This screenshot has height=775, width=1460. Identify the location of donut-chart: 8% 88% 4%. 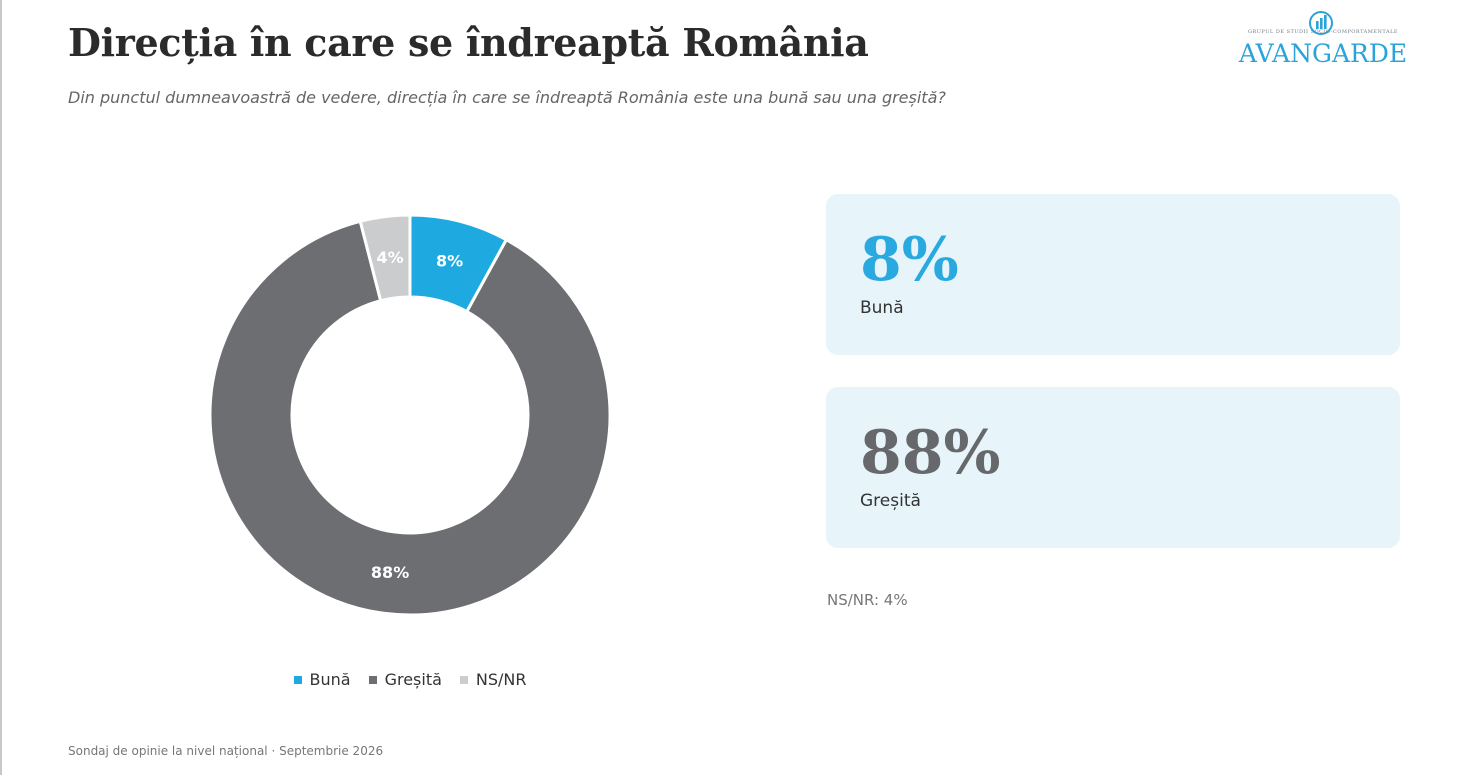
(410, 415).